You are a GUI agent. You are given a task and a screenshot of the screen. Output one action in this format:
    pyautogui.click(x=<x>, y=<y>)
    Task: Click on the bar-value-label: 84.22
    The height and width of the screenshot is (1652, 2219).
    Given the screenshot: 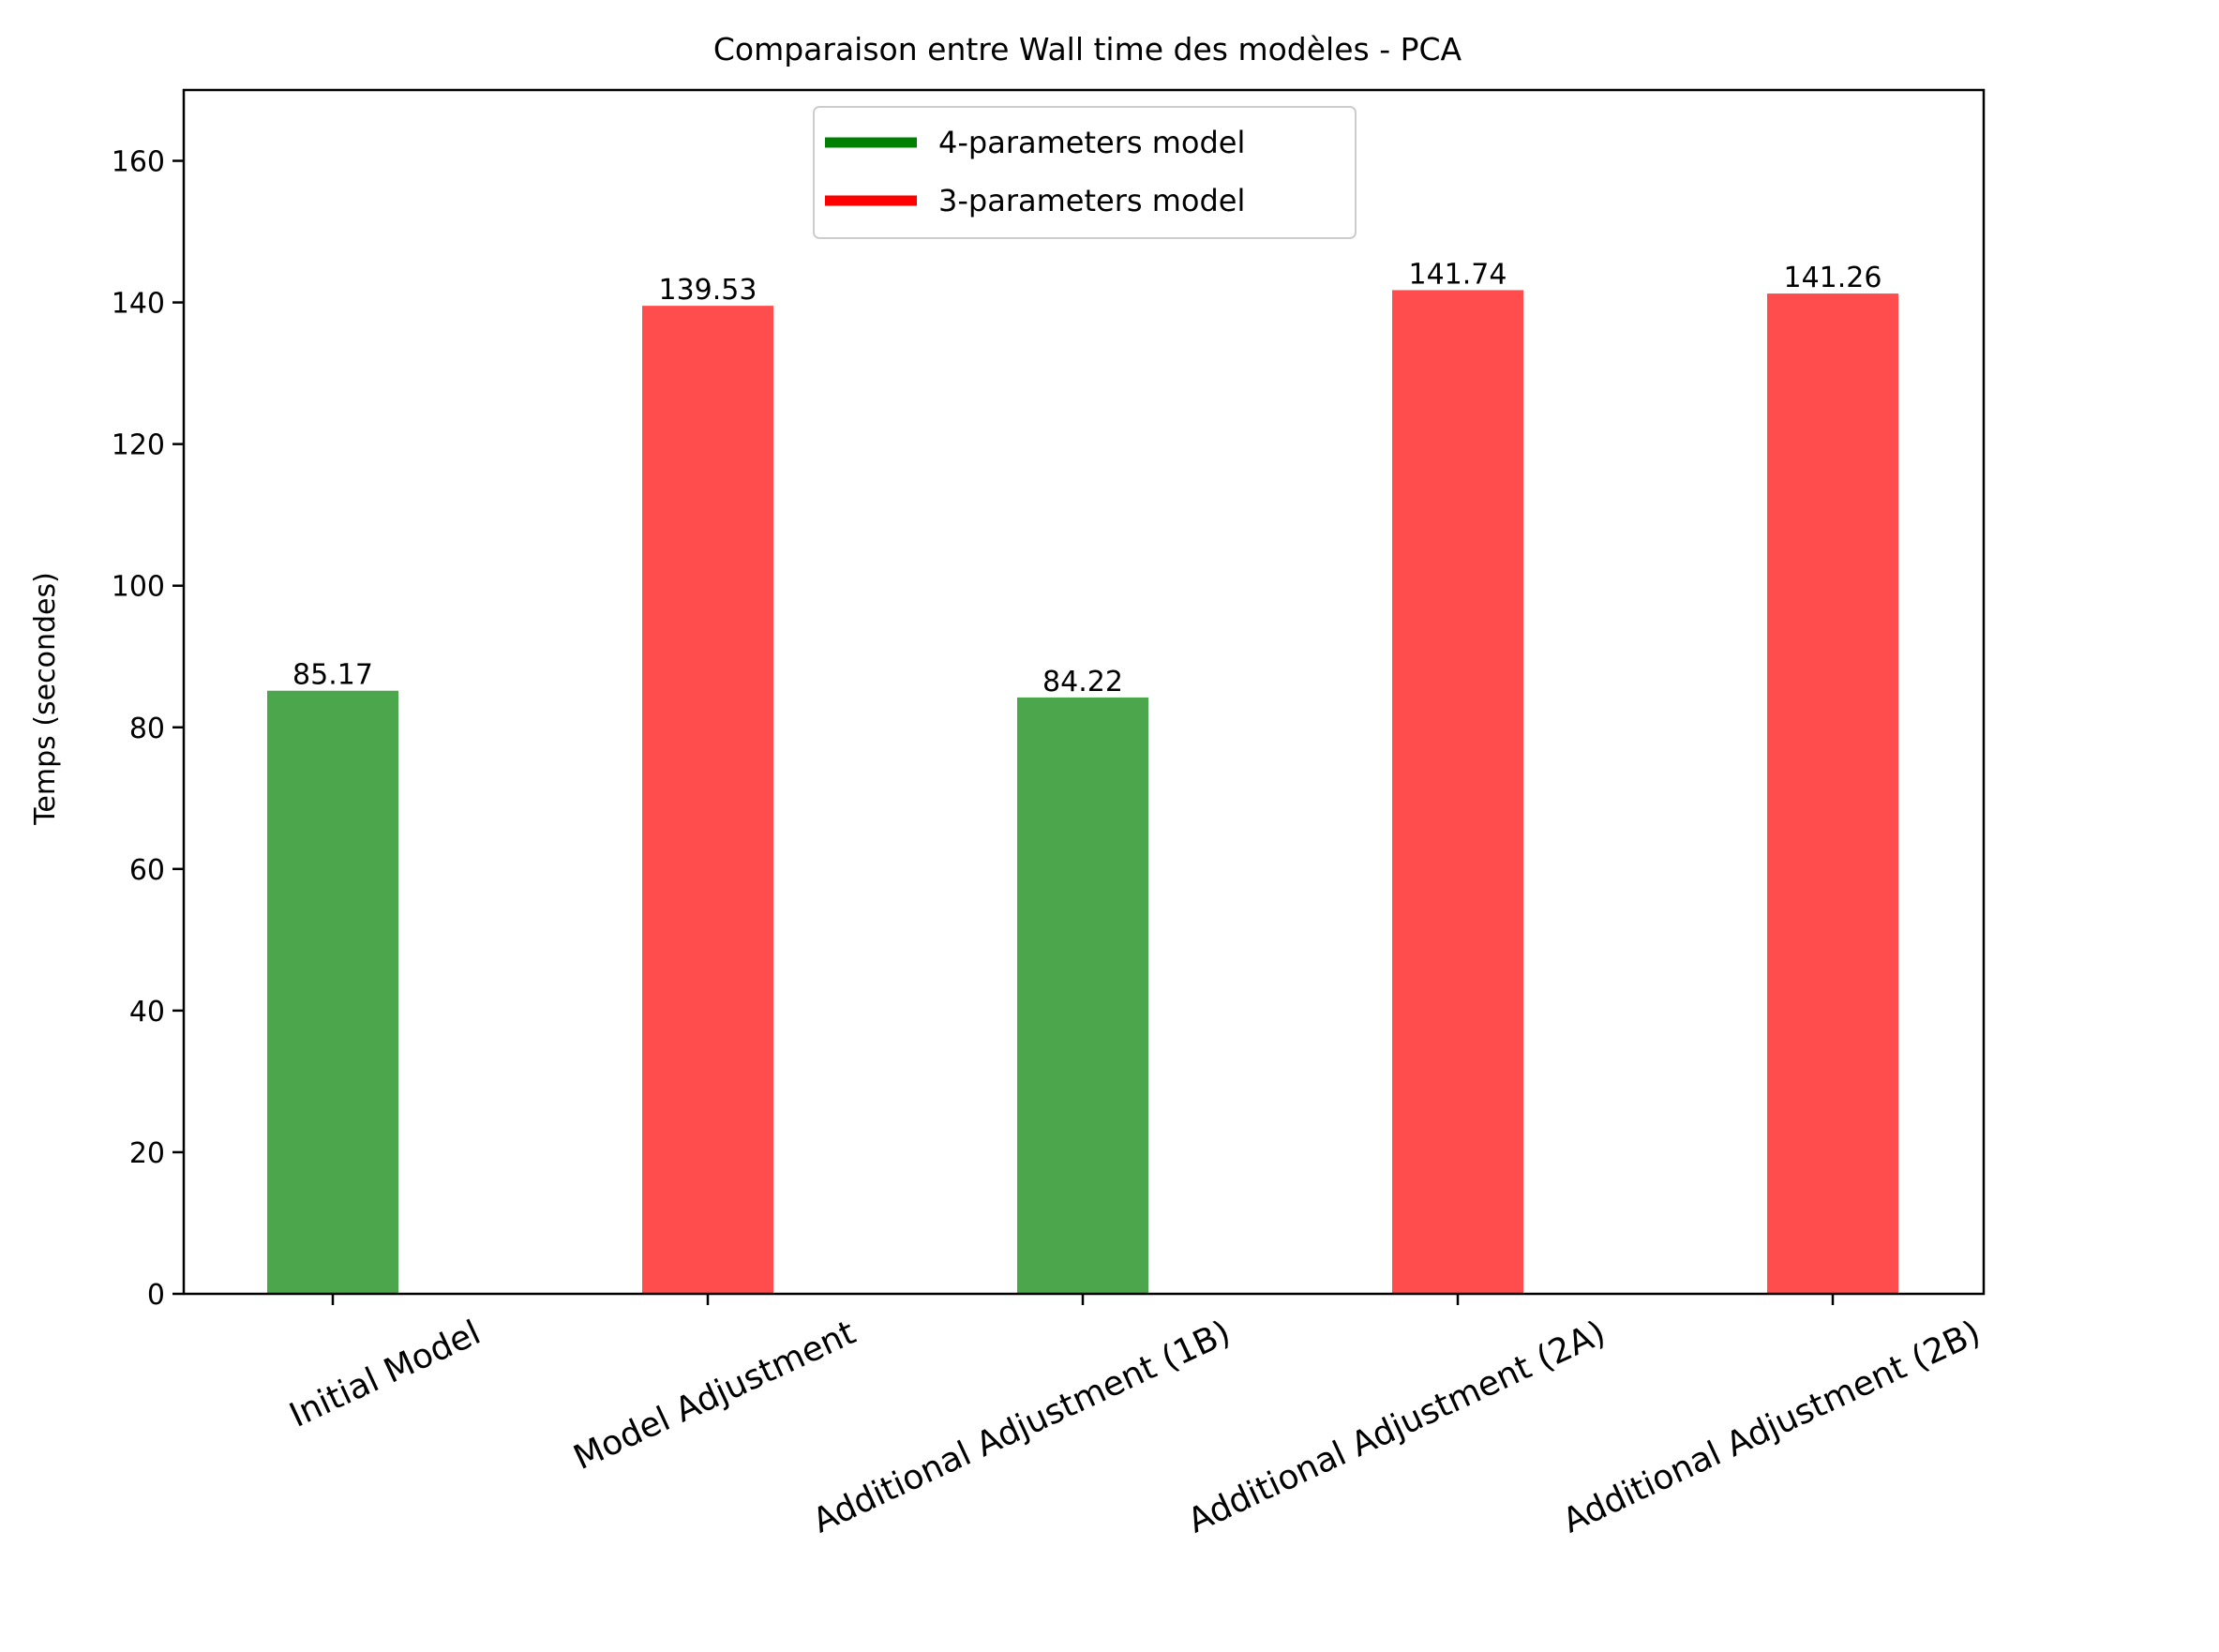 What is the action you would take?
    pyautogui.click(x=1082, y=682)
    